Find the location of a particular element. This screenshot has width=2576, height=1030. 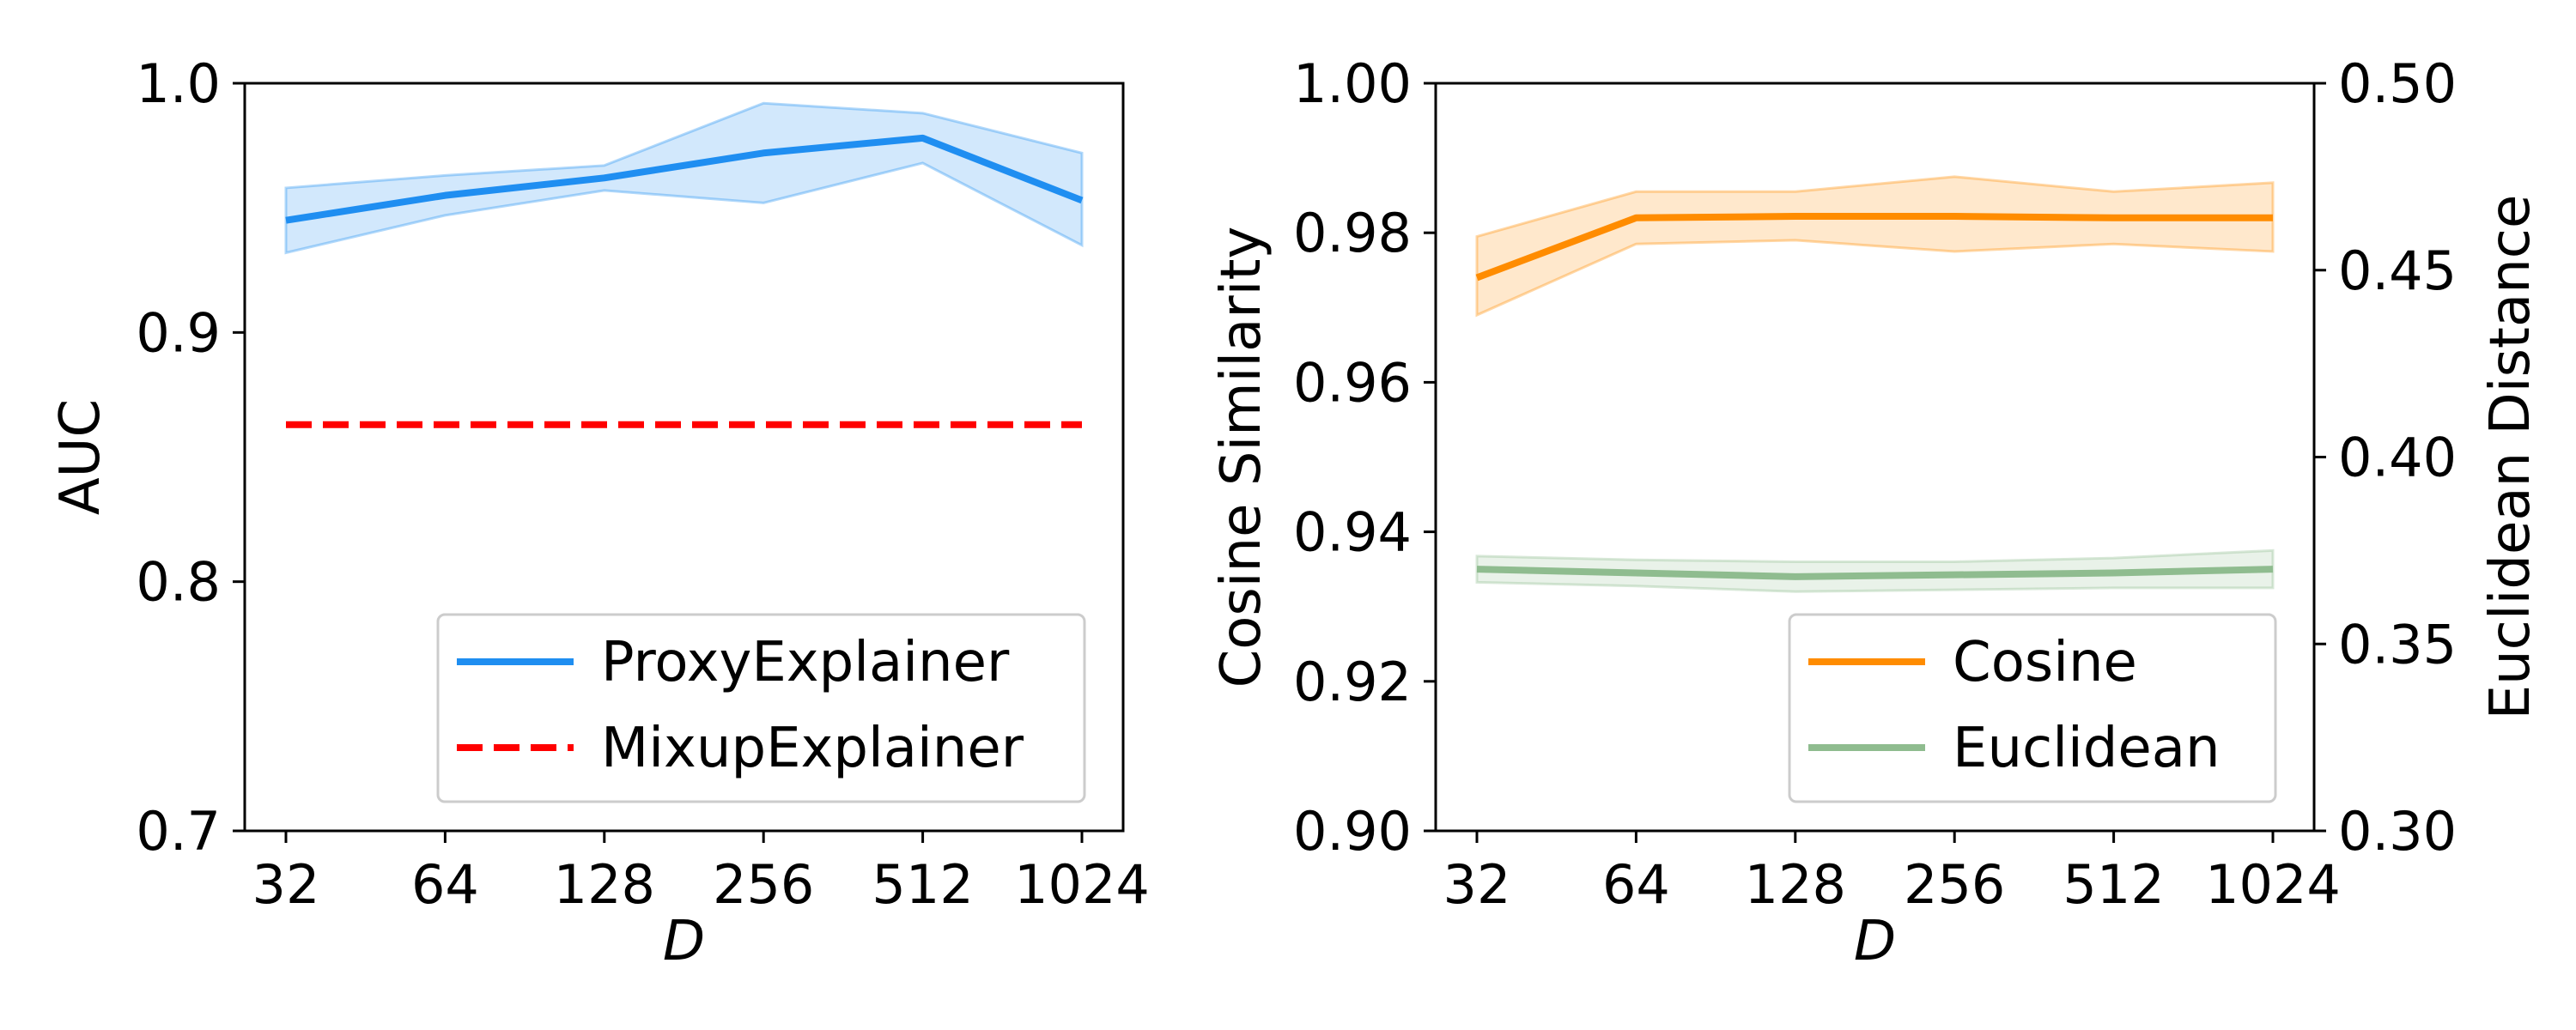

legend: ProxyExplainer MixupExplainer is located at coordinates (761, 708).